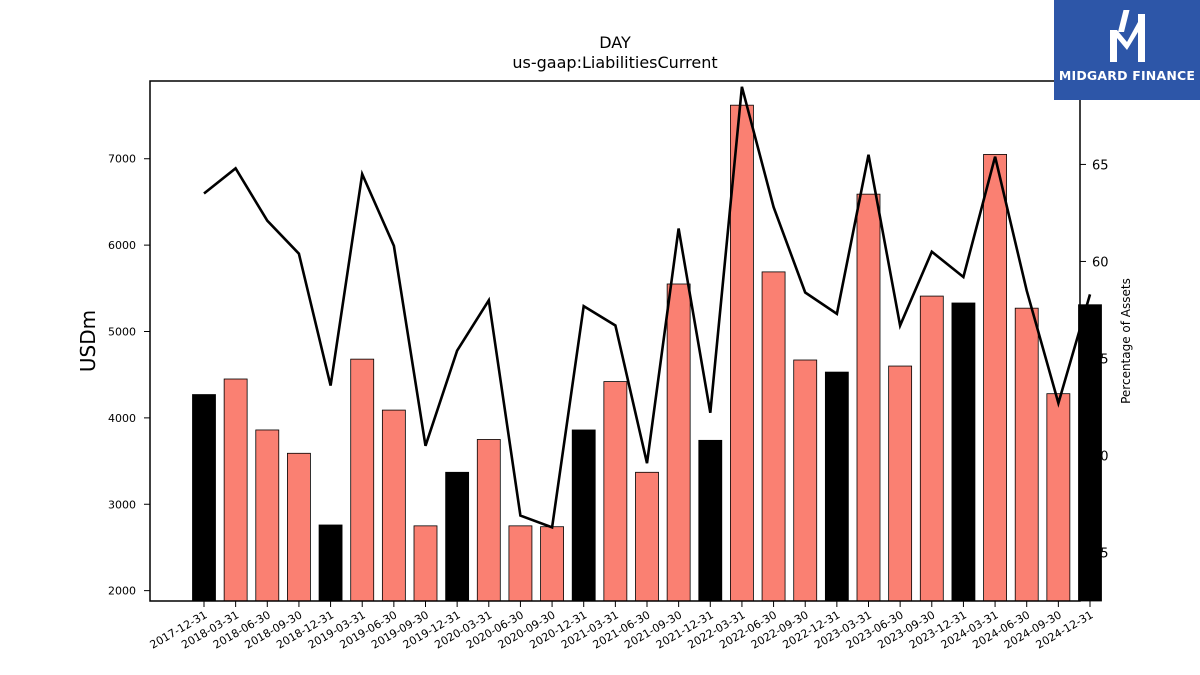 The image size is (1200, 675). I want to click on y-axis-label: USDm, so click(88, 341).